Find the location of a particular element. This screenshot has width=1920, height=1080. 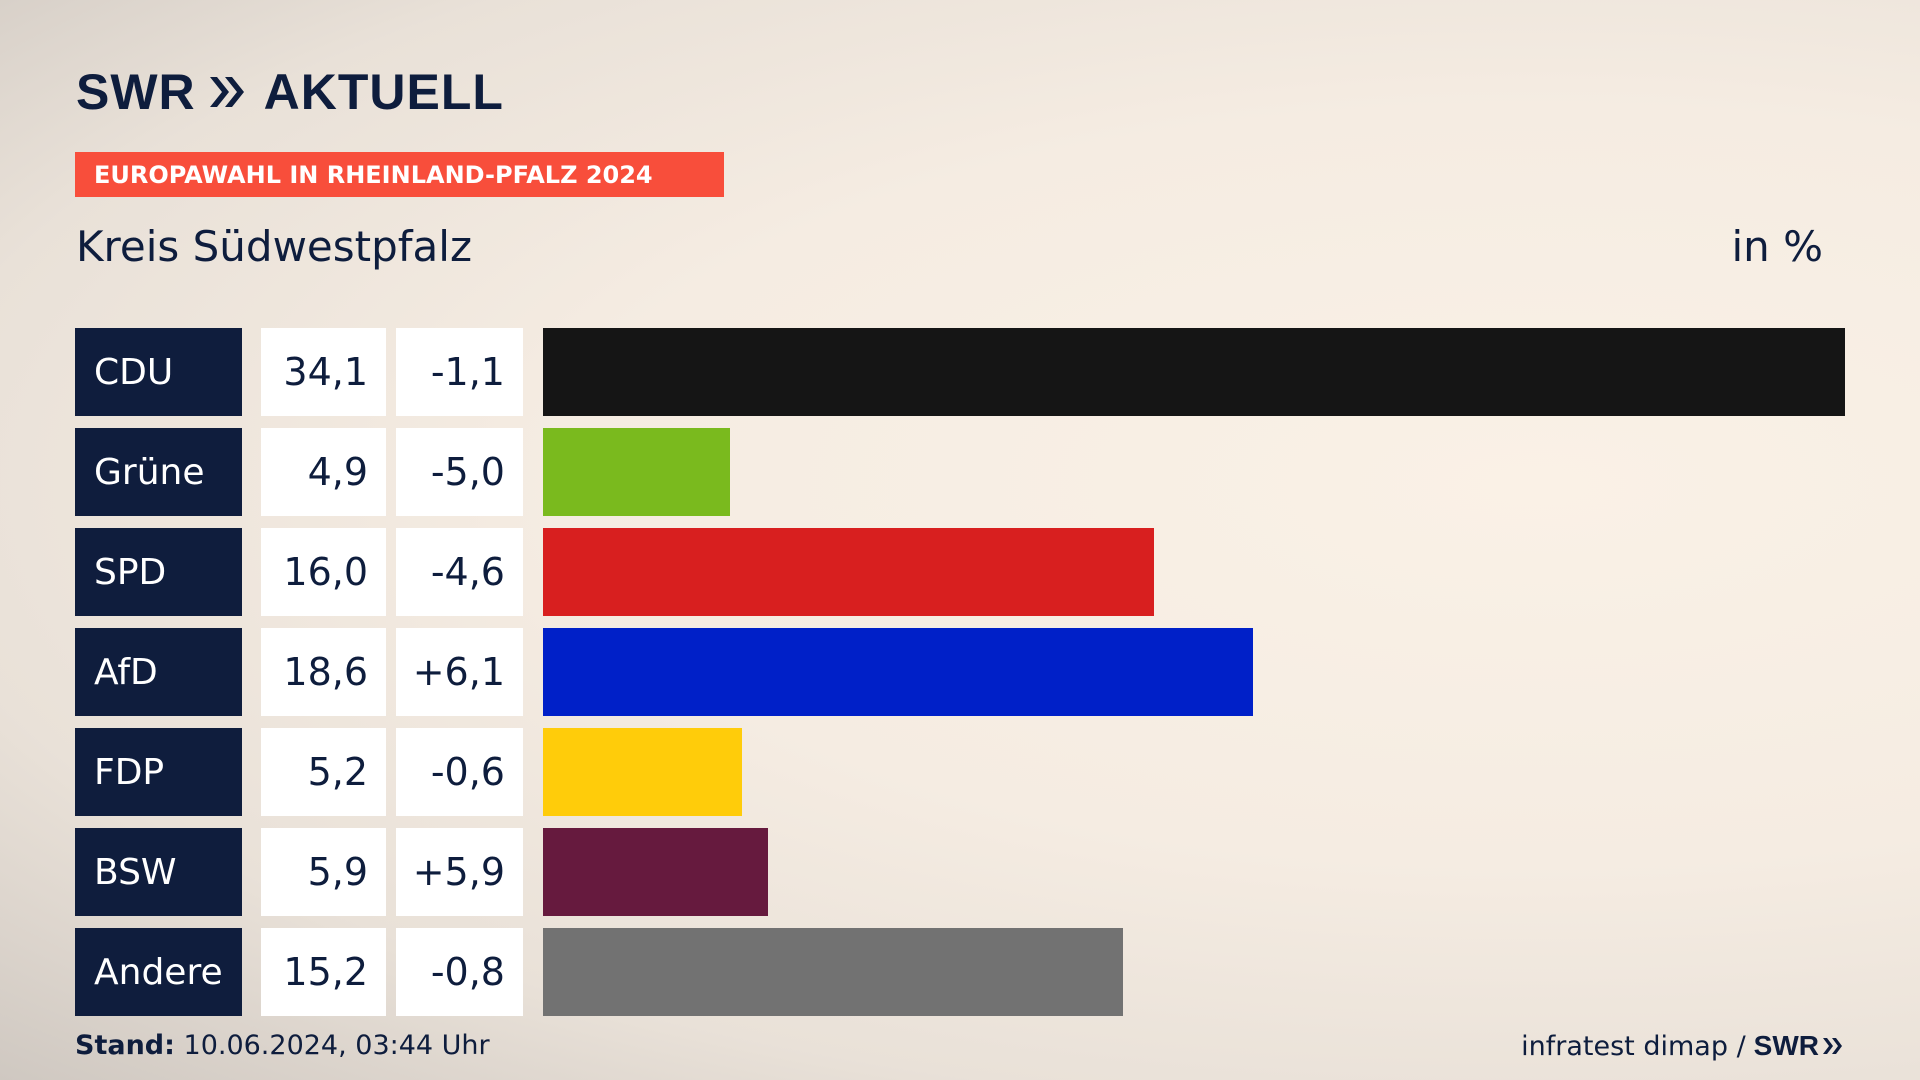

stand-label: Stand: is located at coordinates (125, 1045).